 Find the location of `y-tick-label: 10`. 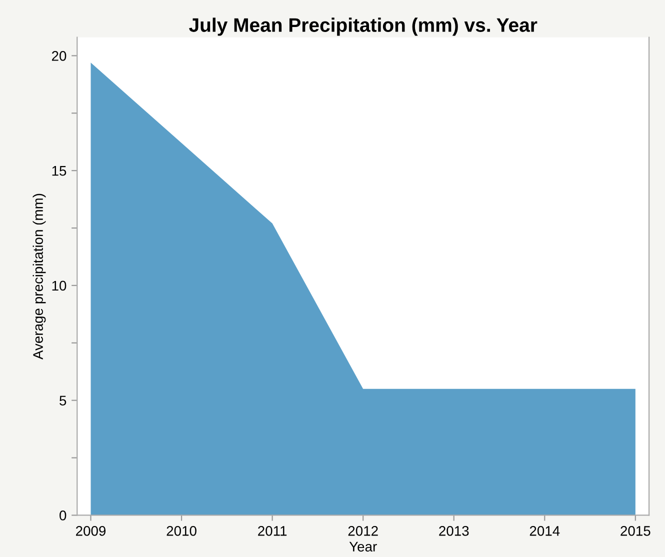

y-tick-label: 10 is located at coordinates (59, 285).